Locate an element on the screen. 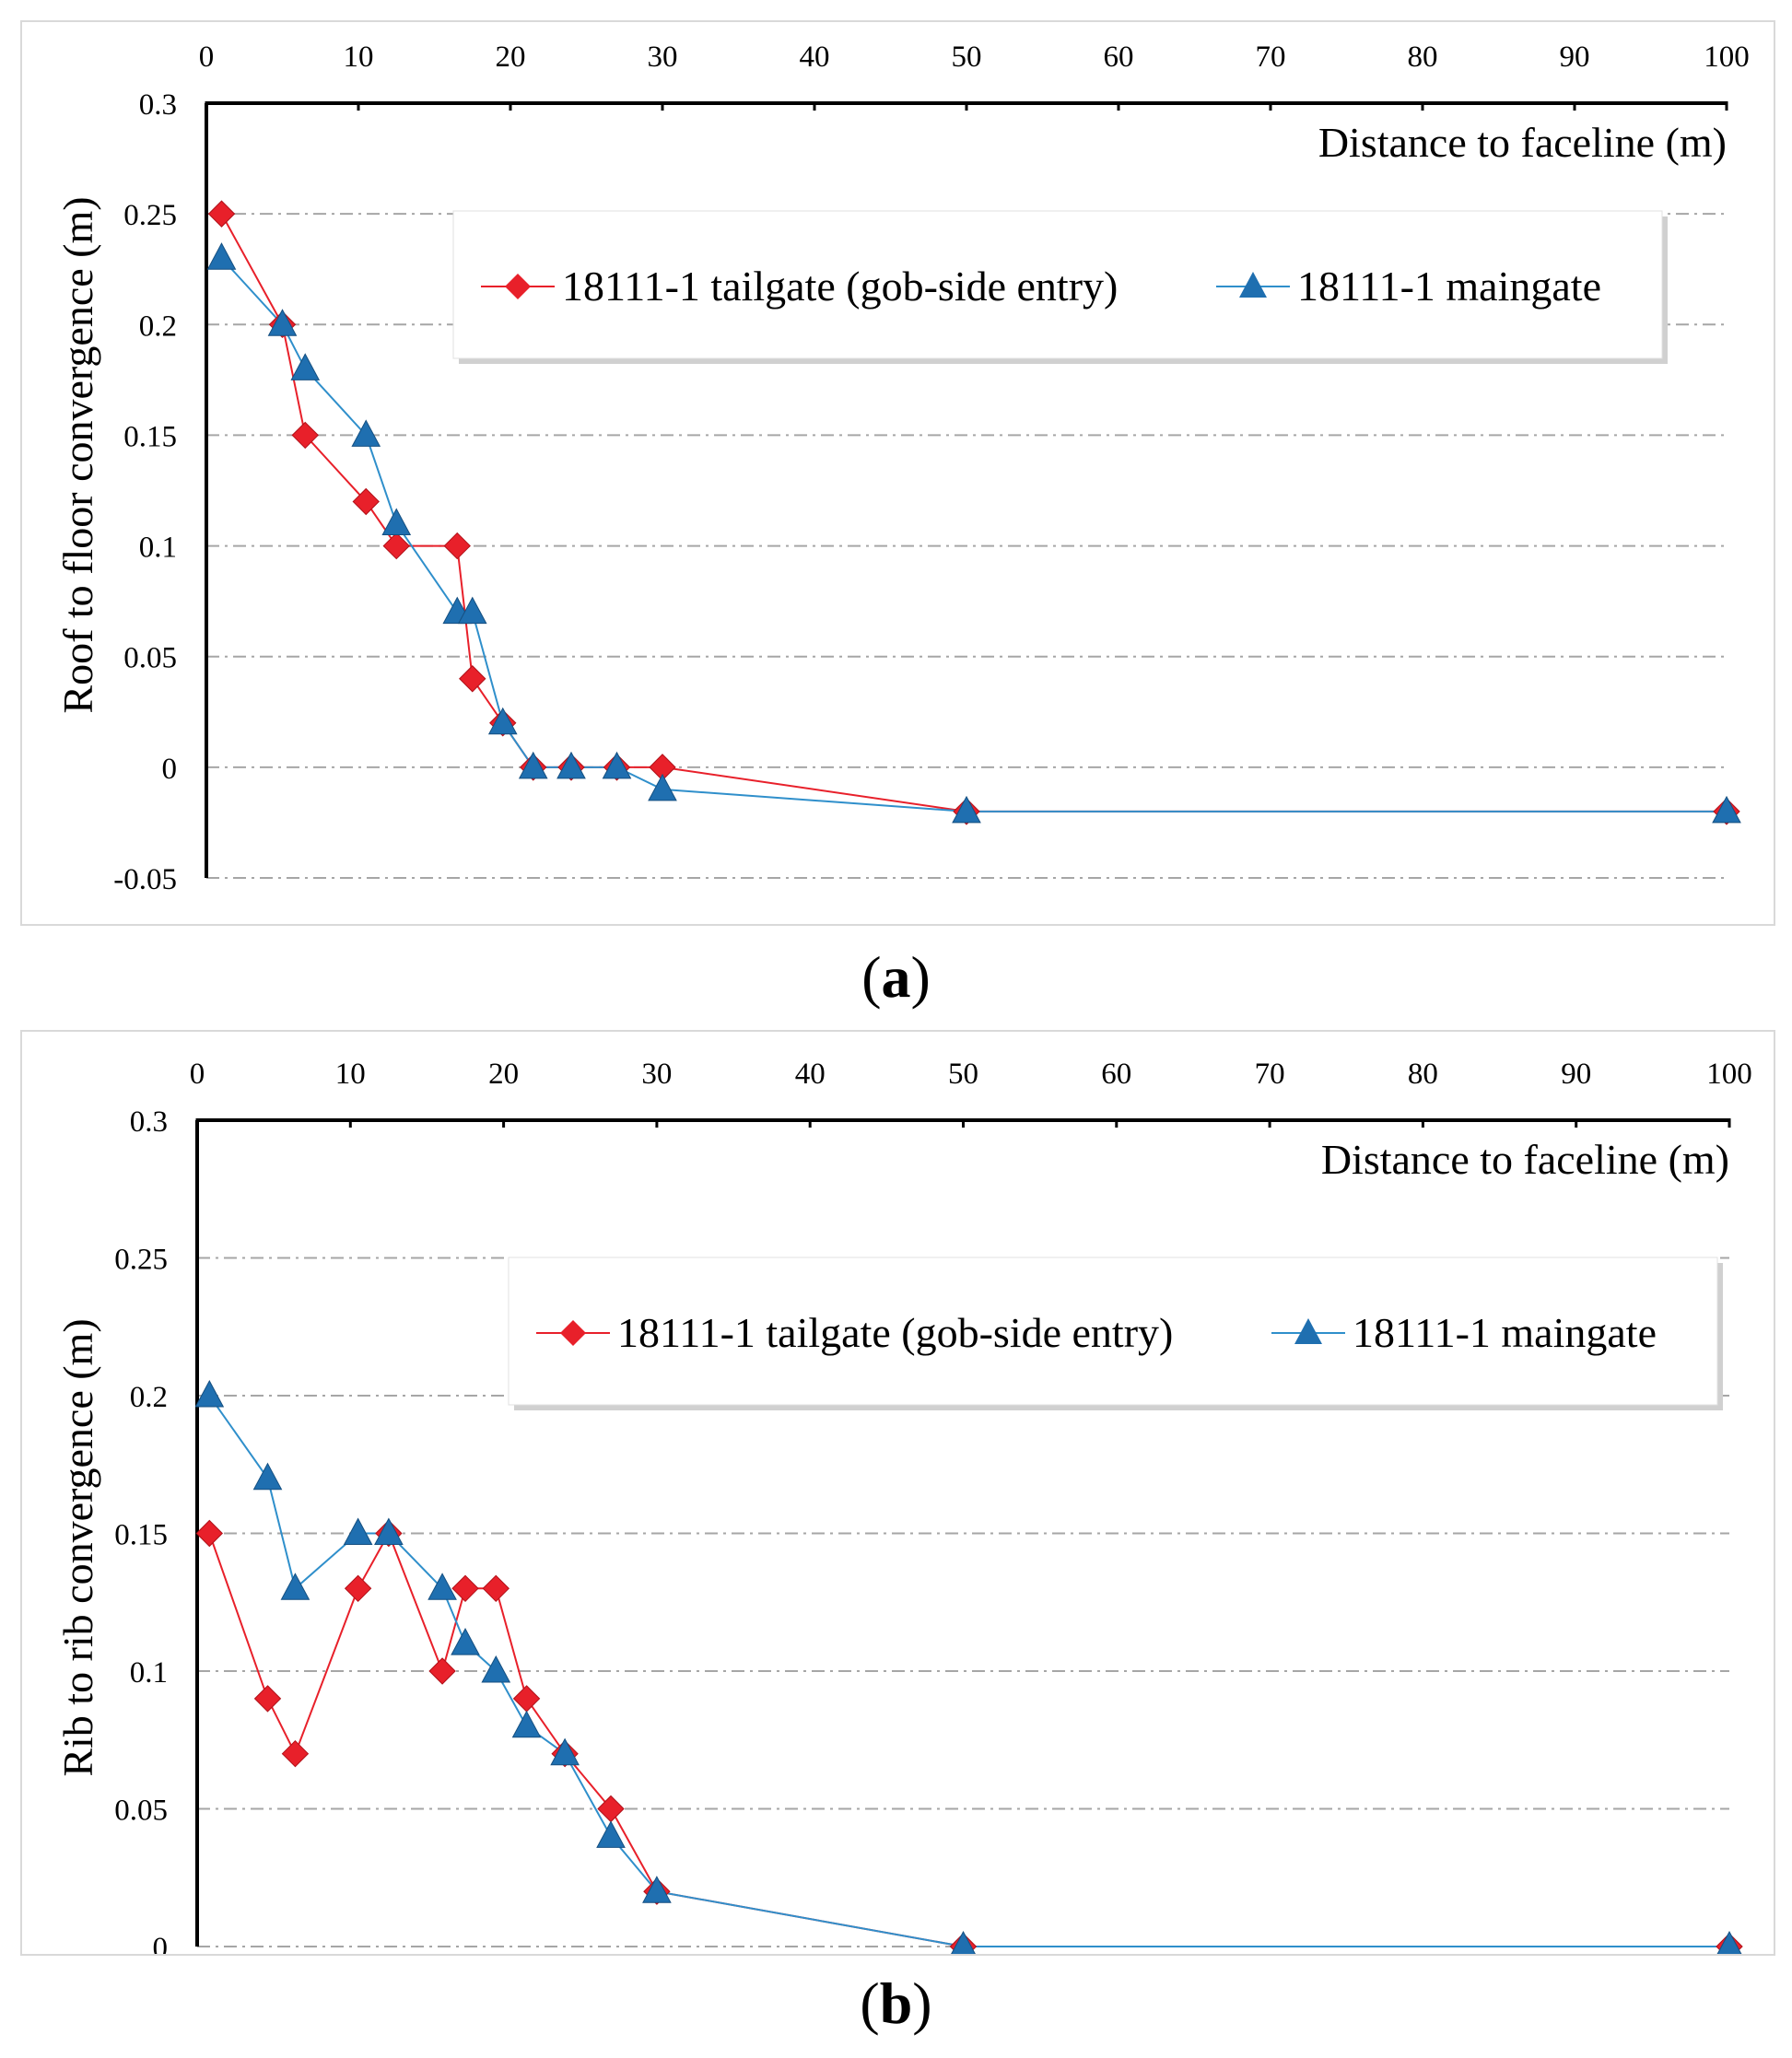 This screenshot has width=1792, height=2058. chart-a-x-tick-label: 50 is located at coordinates (967, 58).